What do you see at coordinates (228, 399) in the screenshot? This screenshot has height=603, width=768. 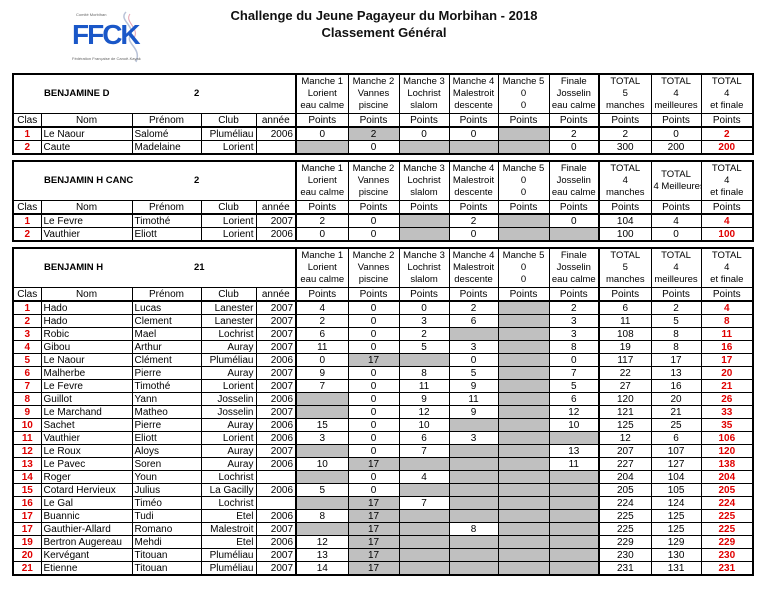 I see `club-cell: Josselin` at bounding box center [228, 399].